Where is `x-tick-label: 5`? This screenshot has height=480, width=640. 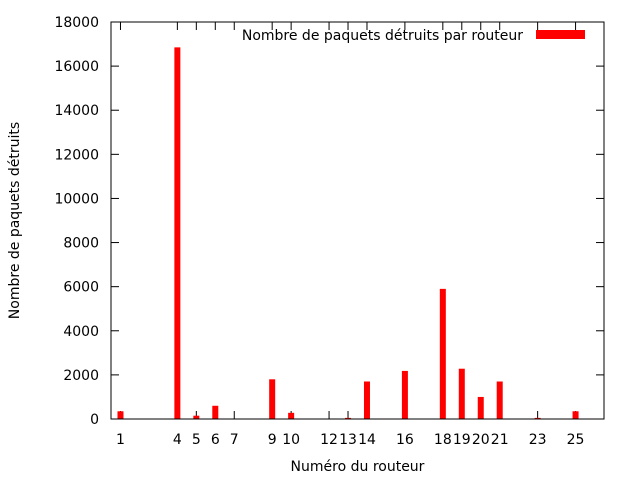
x-tick-label: 5 is located at coordinates (196, 440).